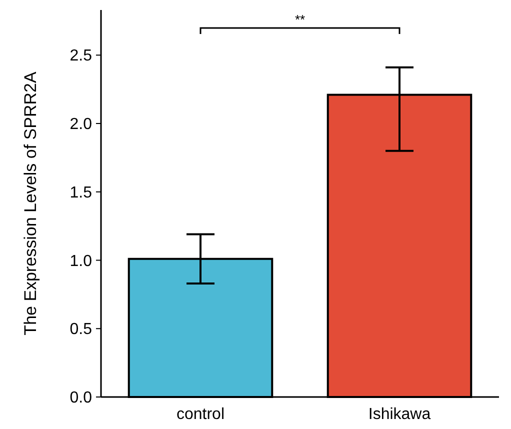 The image size is (511, 429). What do you see at coordinates (81, 56) in the screenshot?
I see `y-tick-label: 2.5` at bounding box center [81, 56].